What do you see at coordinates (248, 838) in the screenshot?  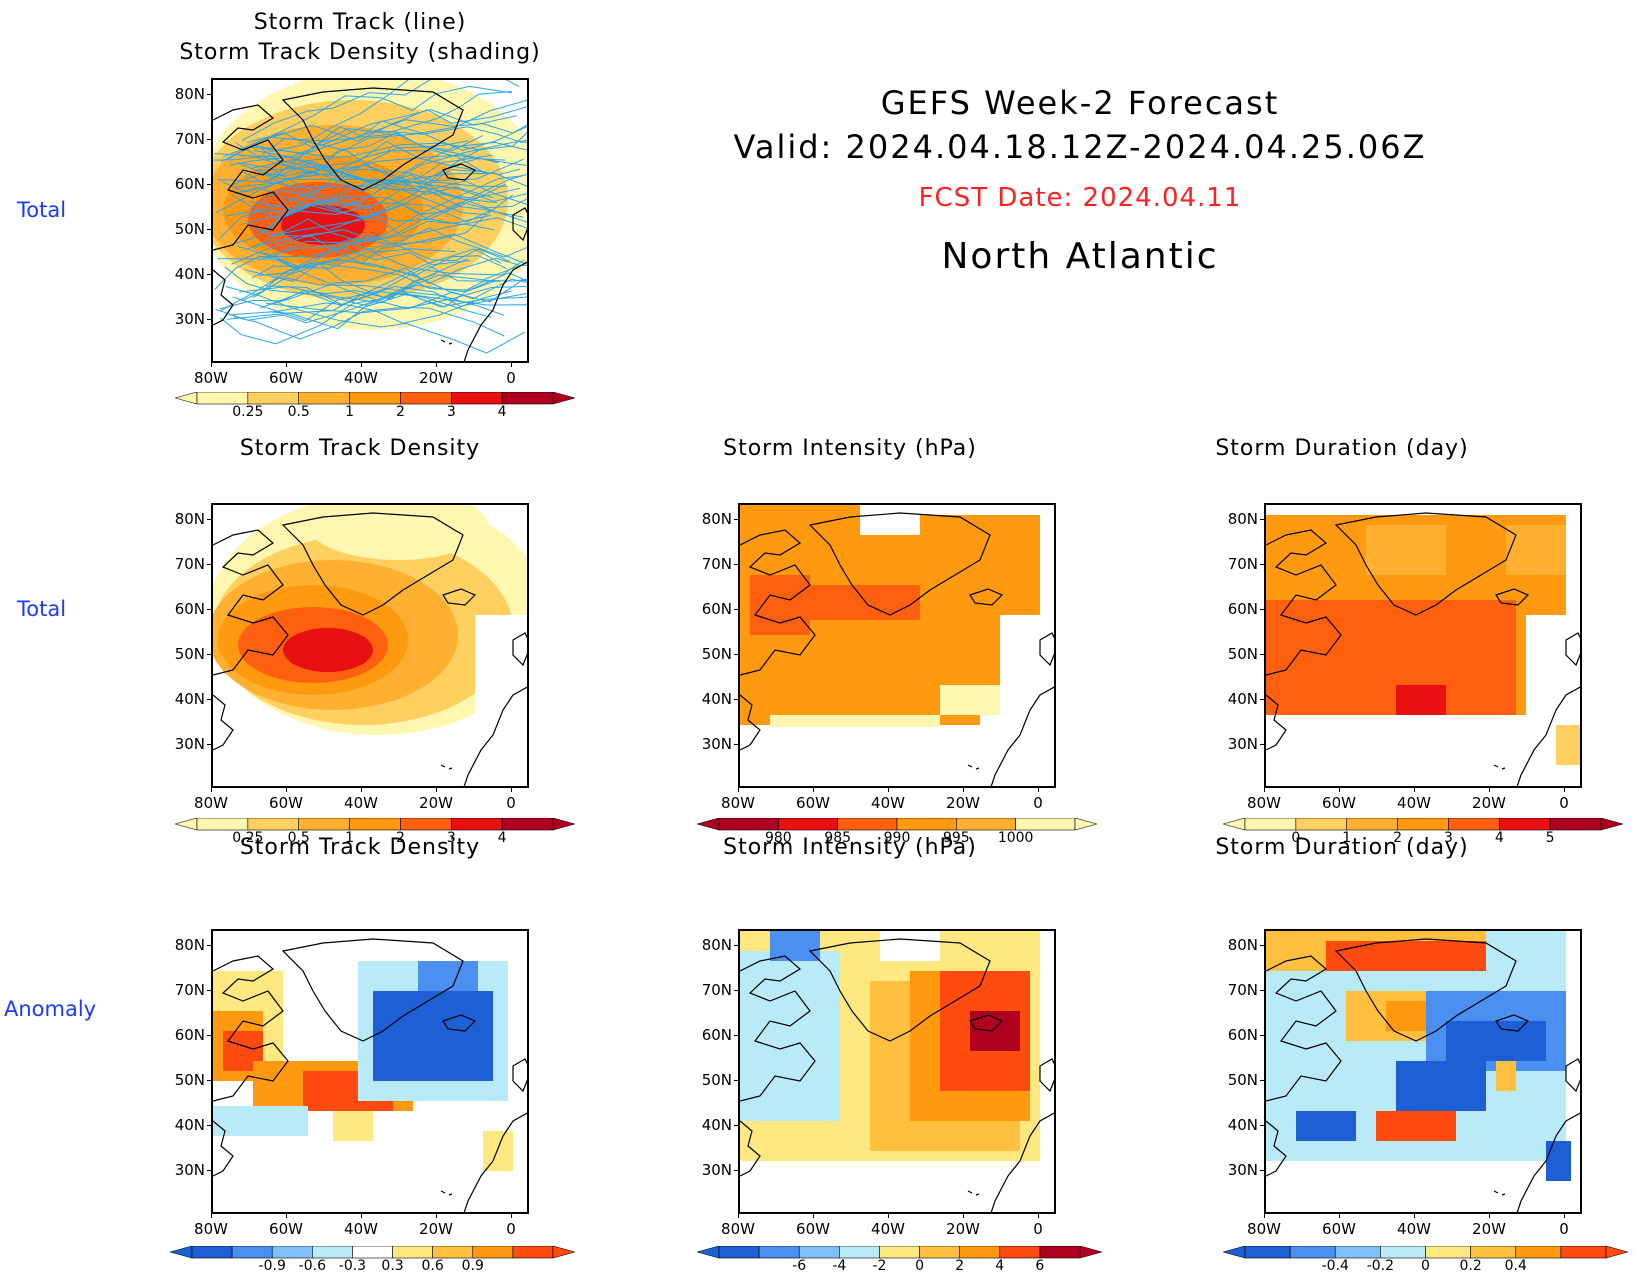 I see `colorbar-label: 0.25` at bounding box center [248, 838].